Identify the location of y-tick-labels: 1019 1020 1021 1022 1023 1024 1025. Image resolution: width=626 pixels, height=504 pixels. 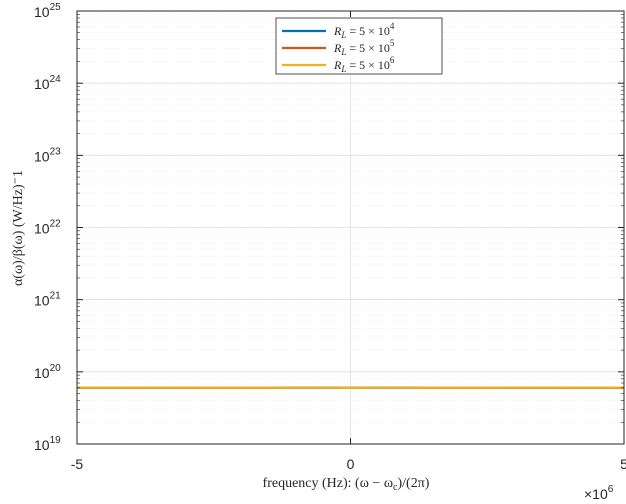
(47, 227).